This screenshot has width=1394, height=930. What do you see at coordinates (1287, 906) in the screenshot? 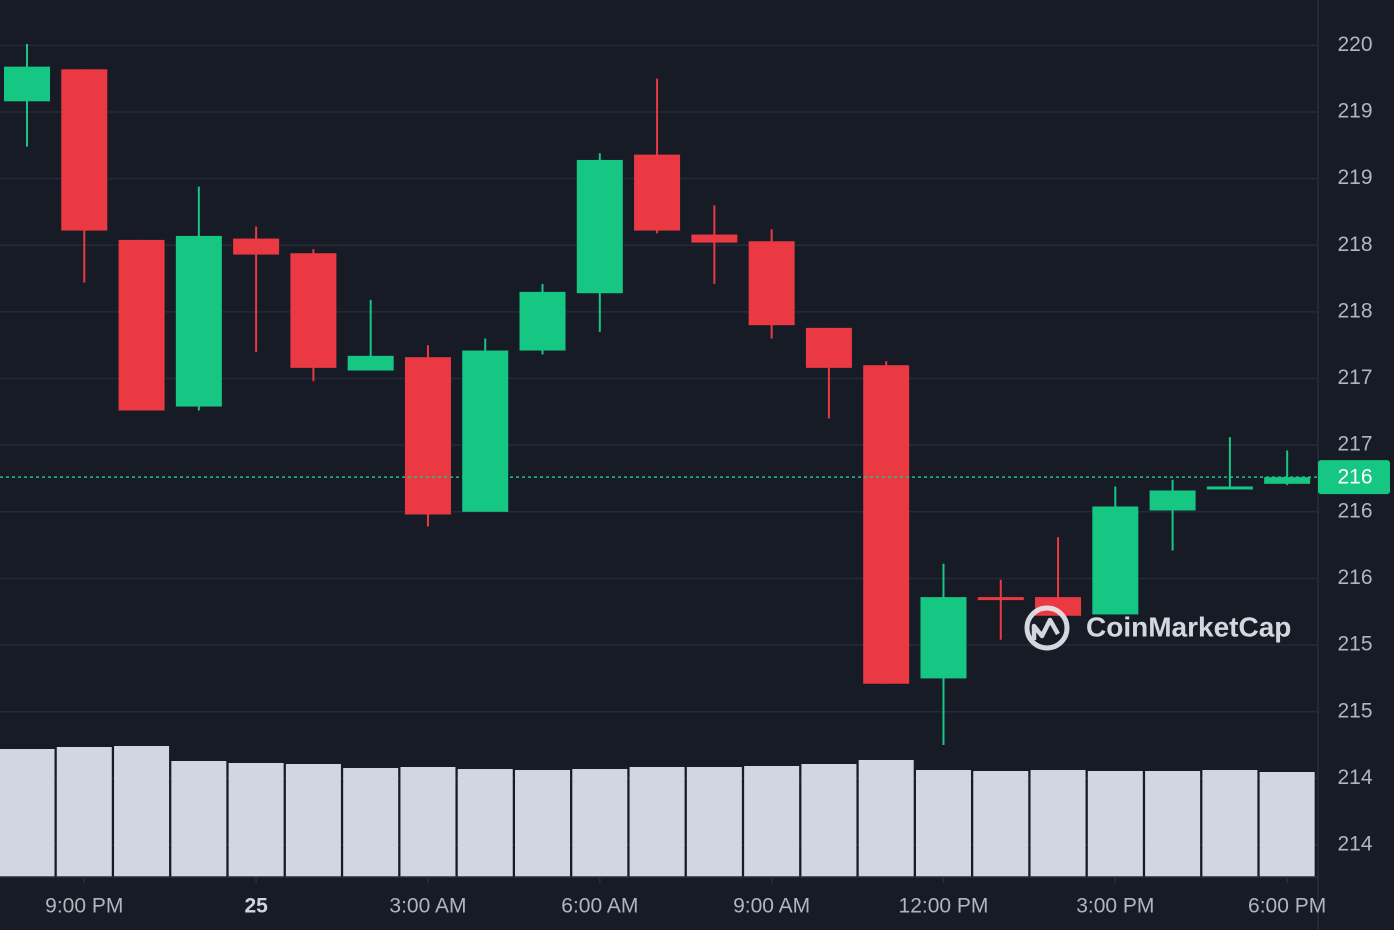
I see `x-tick-label: 6:00 PM` at bounding box center [1287, 906].